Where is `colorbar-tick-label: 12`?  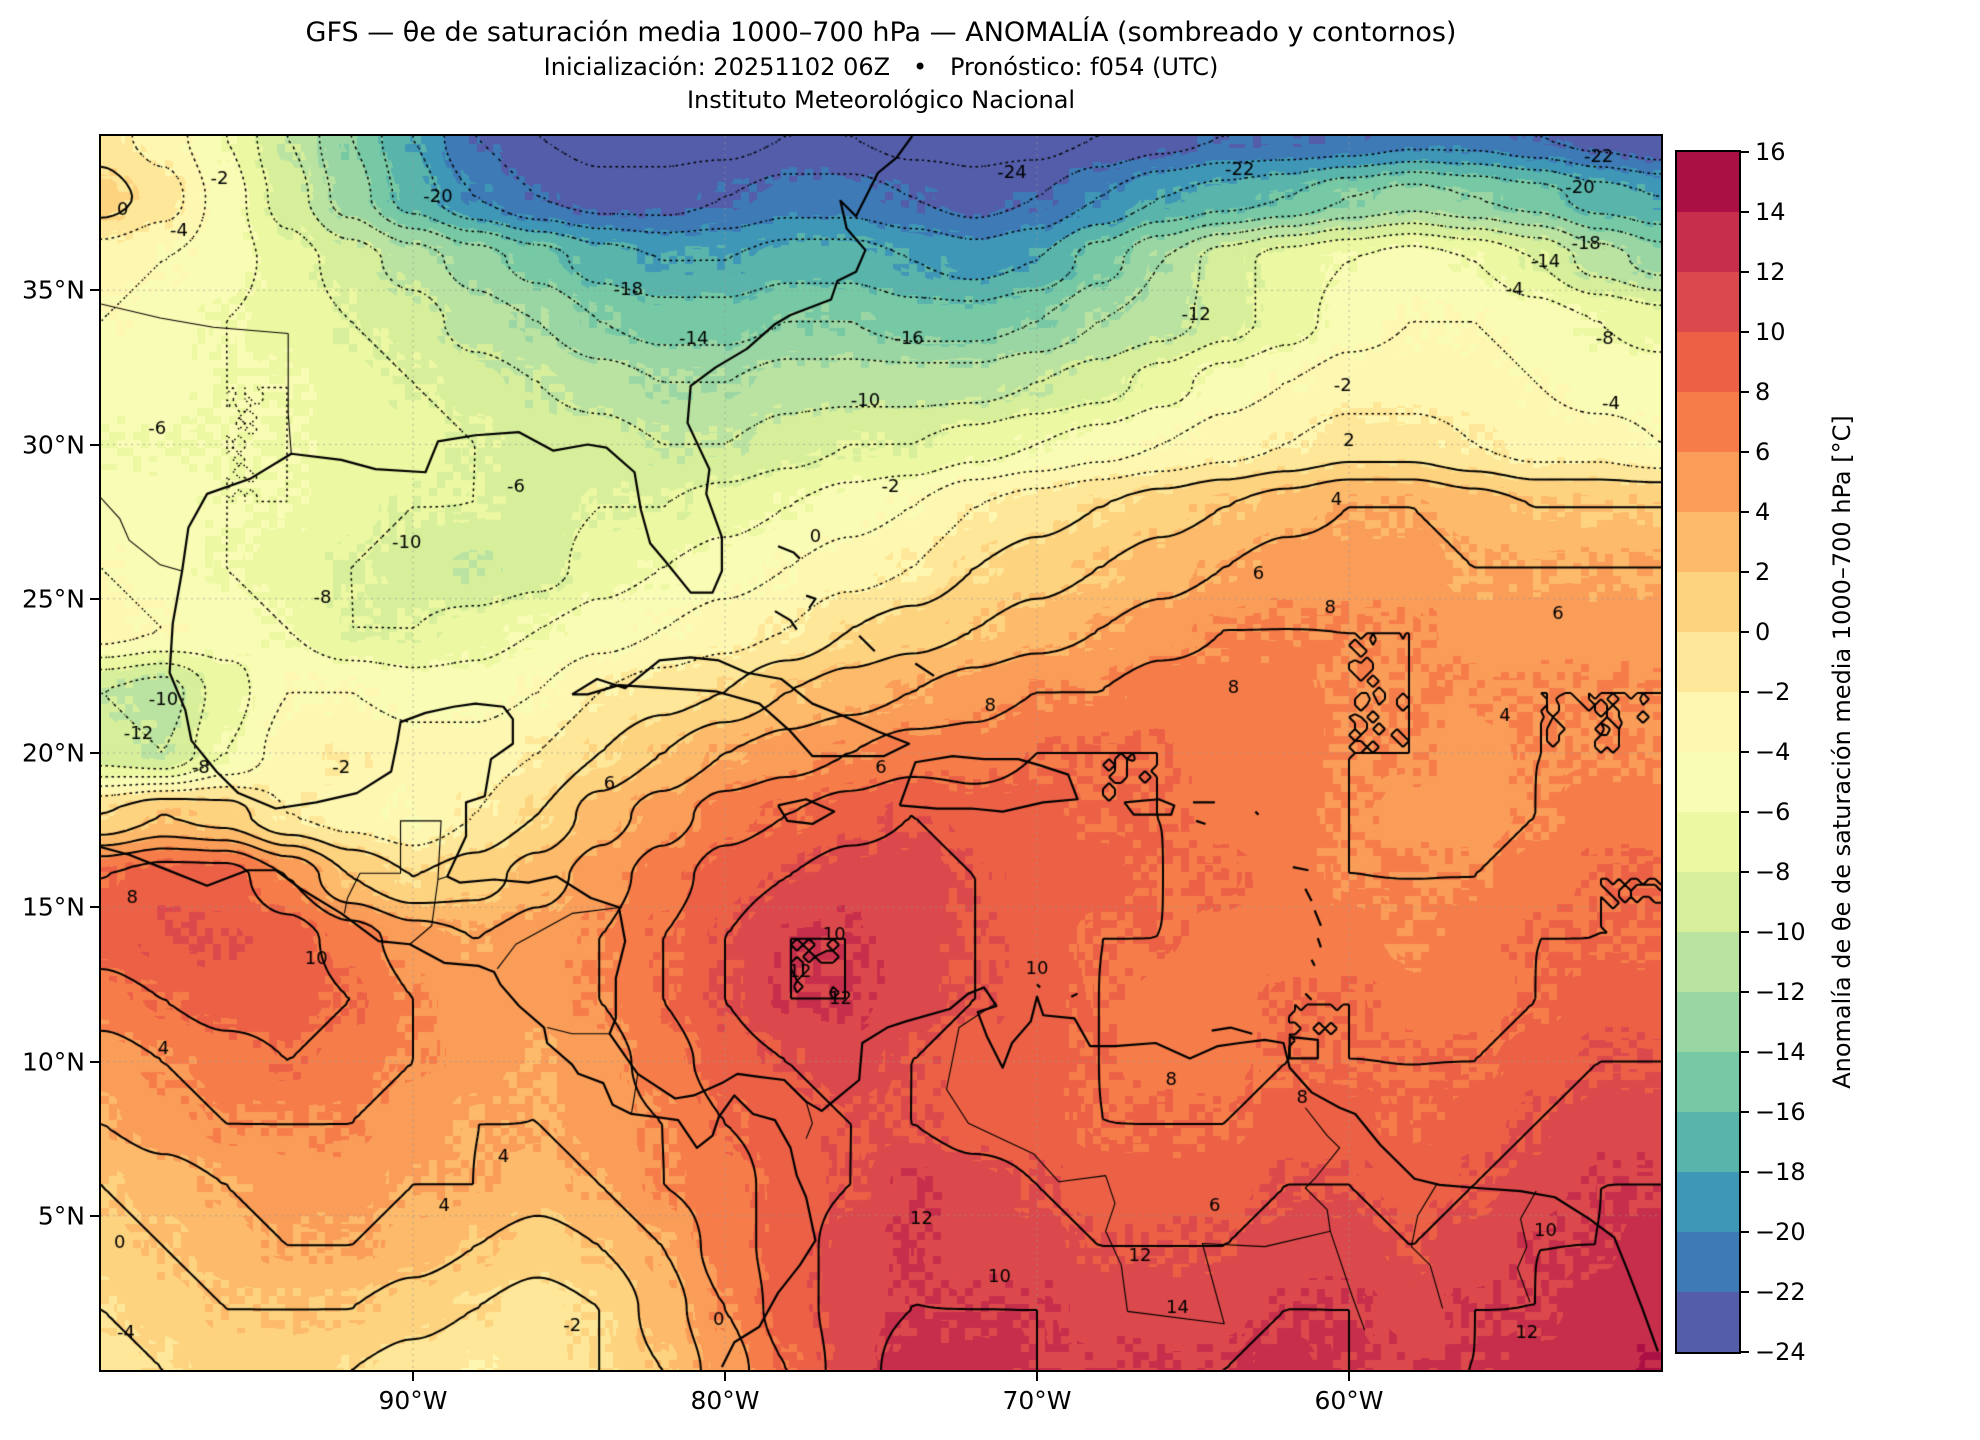 colorbar-tick-label: 12 is located at coordinates (1770, 272).